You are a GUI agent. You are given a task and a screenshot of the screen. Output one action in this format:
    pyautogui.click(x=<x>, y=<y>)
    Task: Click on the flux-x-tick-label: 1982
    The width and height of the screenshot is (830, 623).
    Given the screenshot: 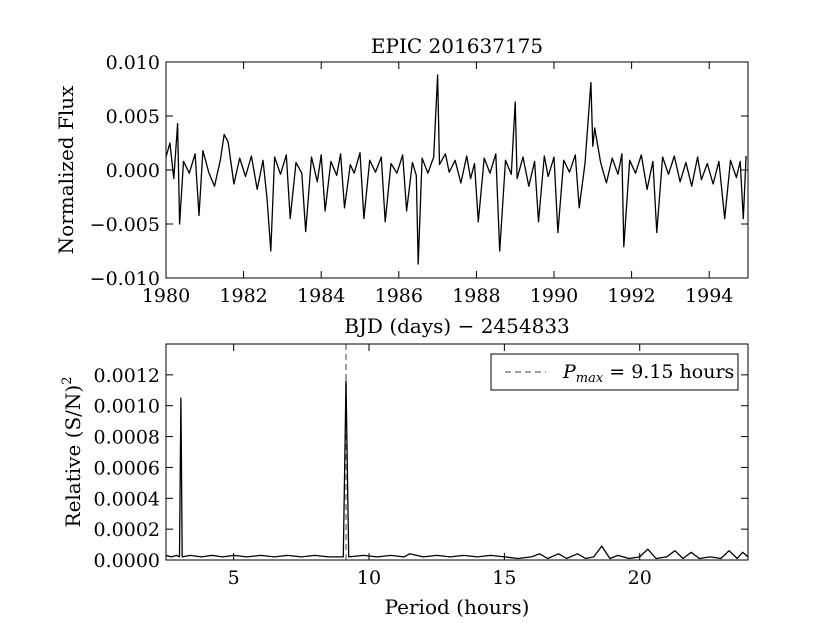 What is the action you would take?
    pyautogui.click(x=243, y=296)
    